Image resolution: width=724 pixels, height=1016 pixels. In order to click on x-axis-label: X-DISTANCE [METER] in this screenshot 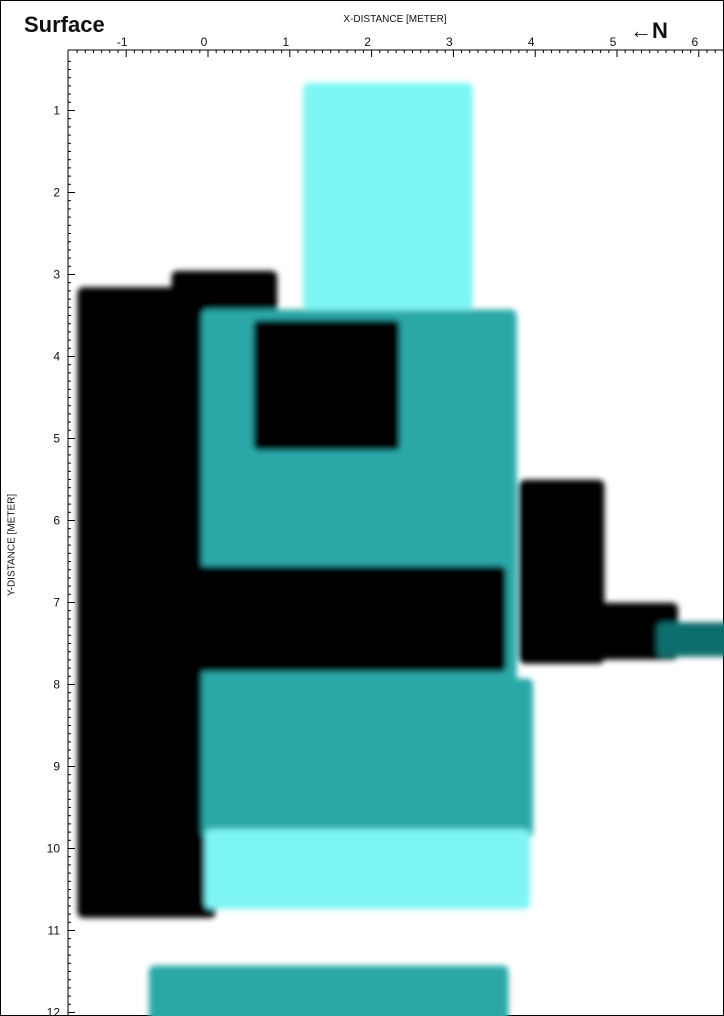, I will do `click(395, 19)`.